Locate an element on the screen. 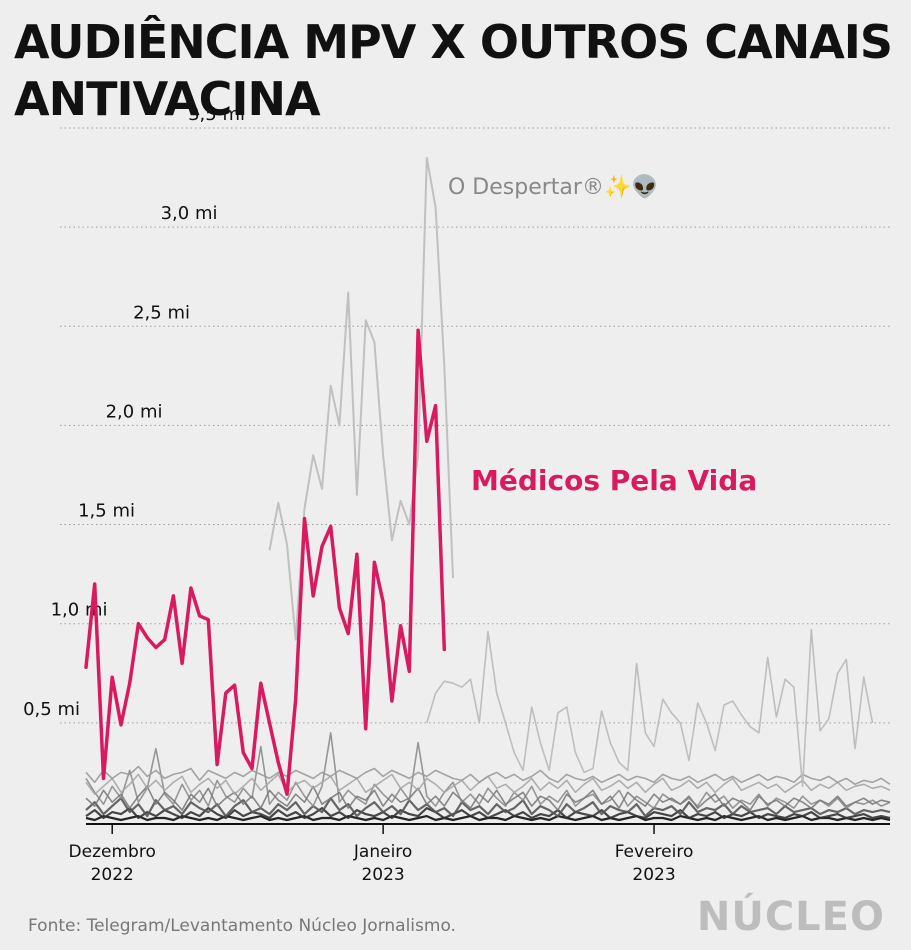 The height and width of the screenshot is (950, 911). x-tick-month: Fevereiro is located at coordinates (654, 852).